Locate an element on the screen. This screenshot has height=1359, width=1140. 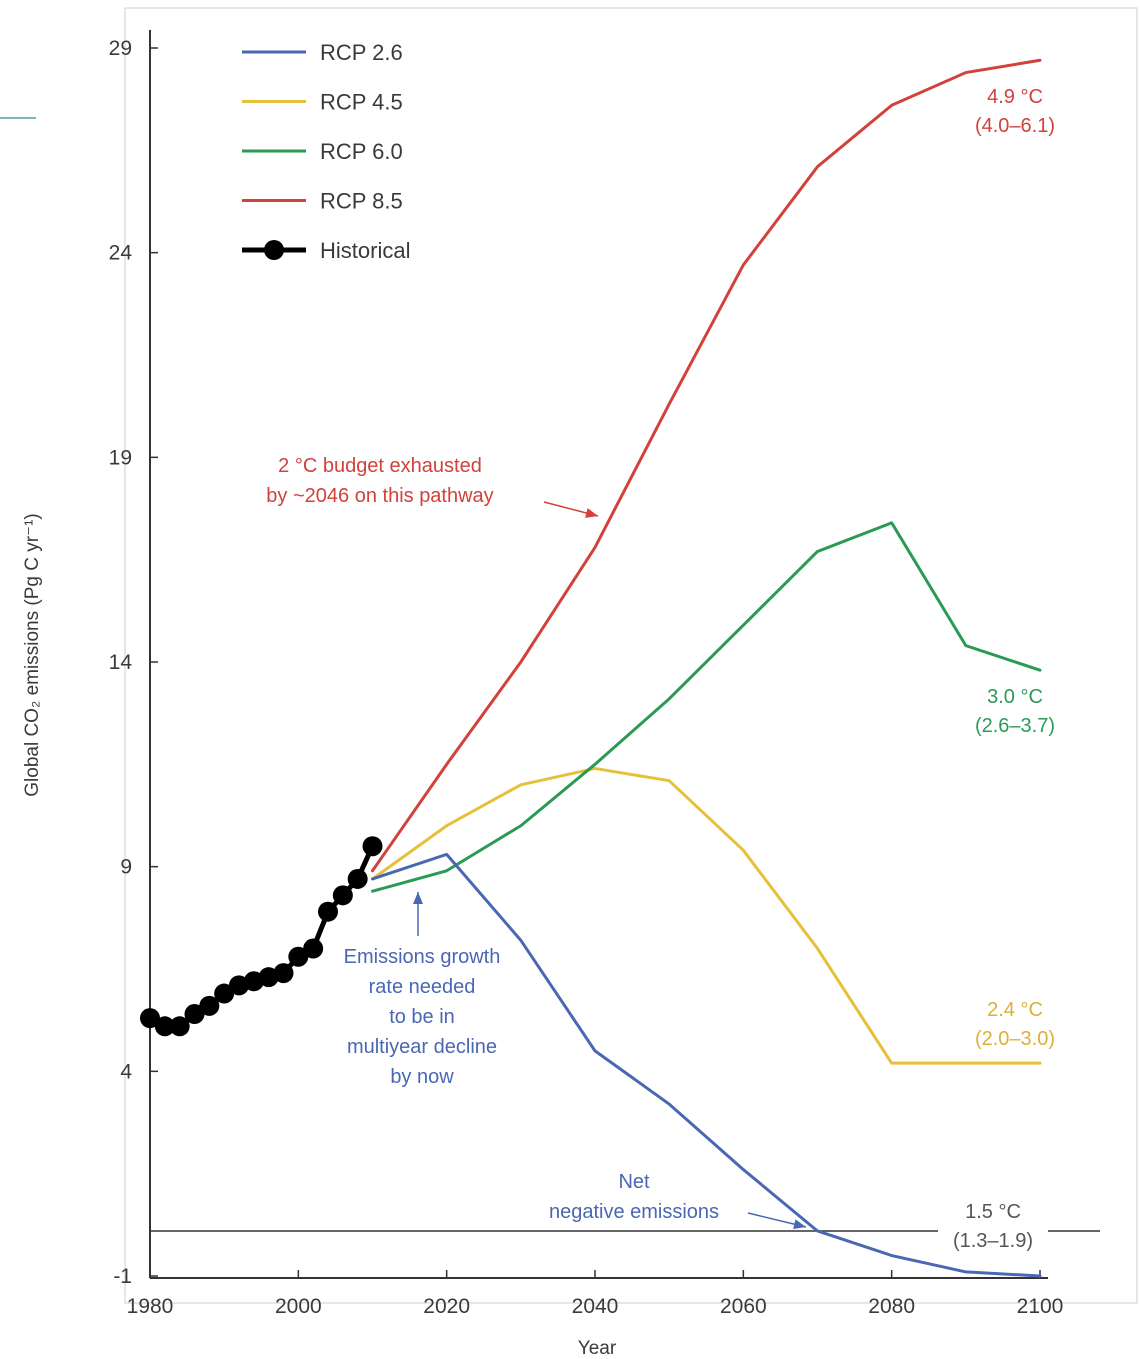
end-label-rcp-8-5: 4.9 °C (4.0–6.1) is located at coordinates (1015, 111).